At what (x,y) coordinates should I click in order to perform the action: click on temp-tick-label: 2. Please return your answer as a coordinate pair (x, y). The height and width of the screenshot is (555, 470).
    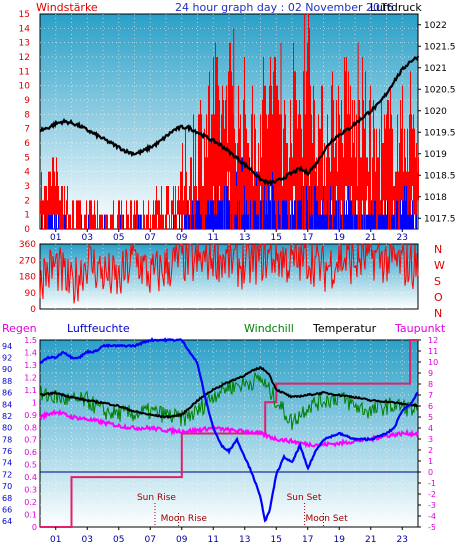
    Looking at the image, I should click on (430, 450).